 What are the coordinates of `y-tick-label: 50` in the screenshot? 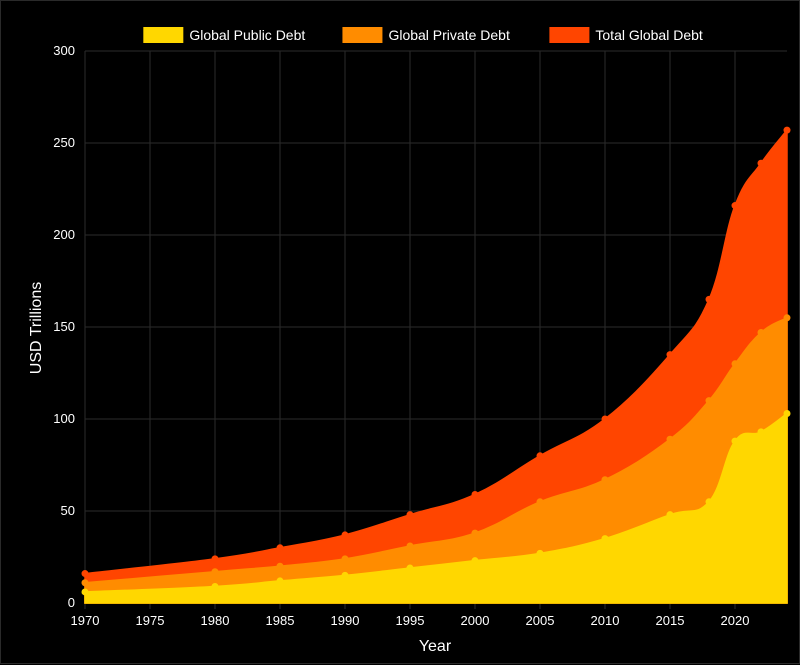 It's located at (68, 510).